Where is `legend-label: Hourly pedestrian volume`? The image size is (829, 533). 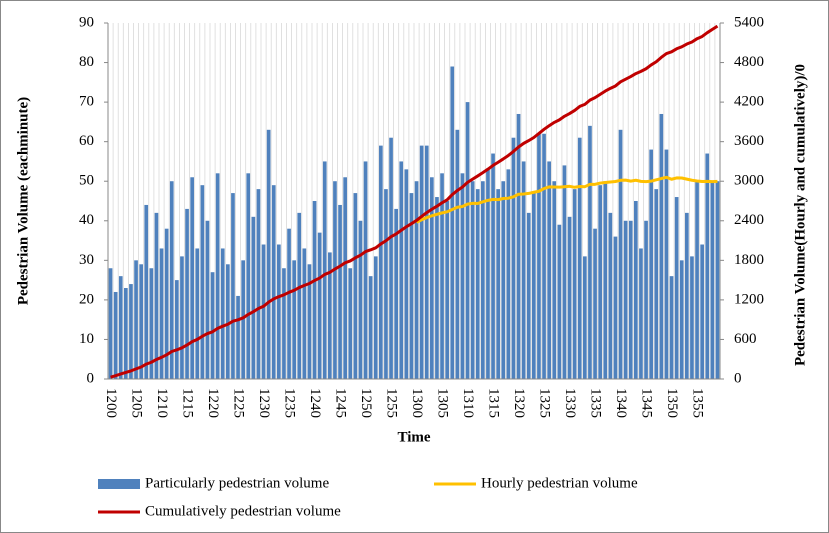 legend-label: Hourly pedestrian volume is located at coordinates (559, 483).